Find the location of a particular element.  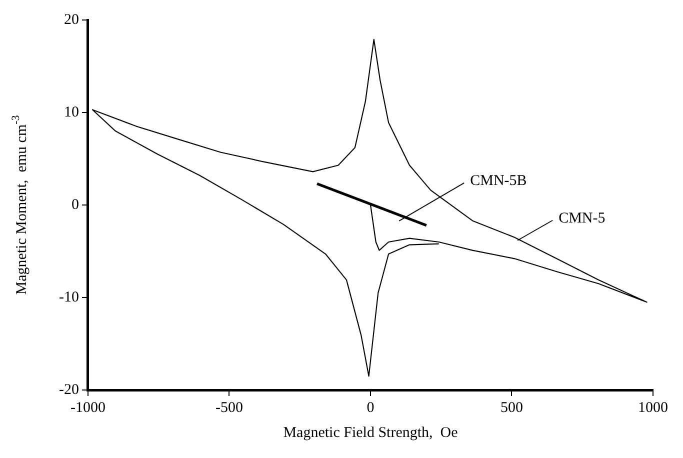

x-tick-label: -1000 is located at coordinates (88, 408).